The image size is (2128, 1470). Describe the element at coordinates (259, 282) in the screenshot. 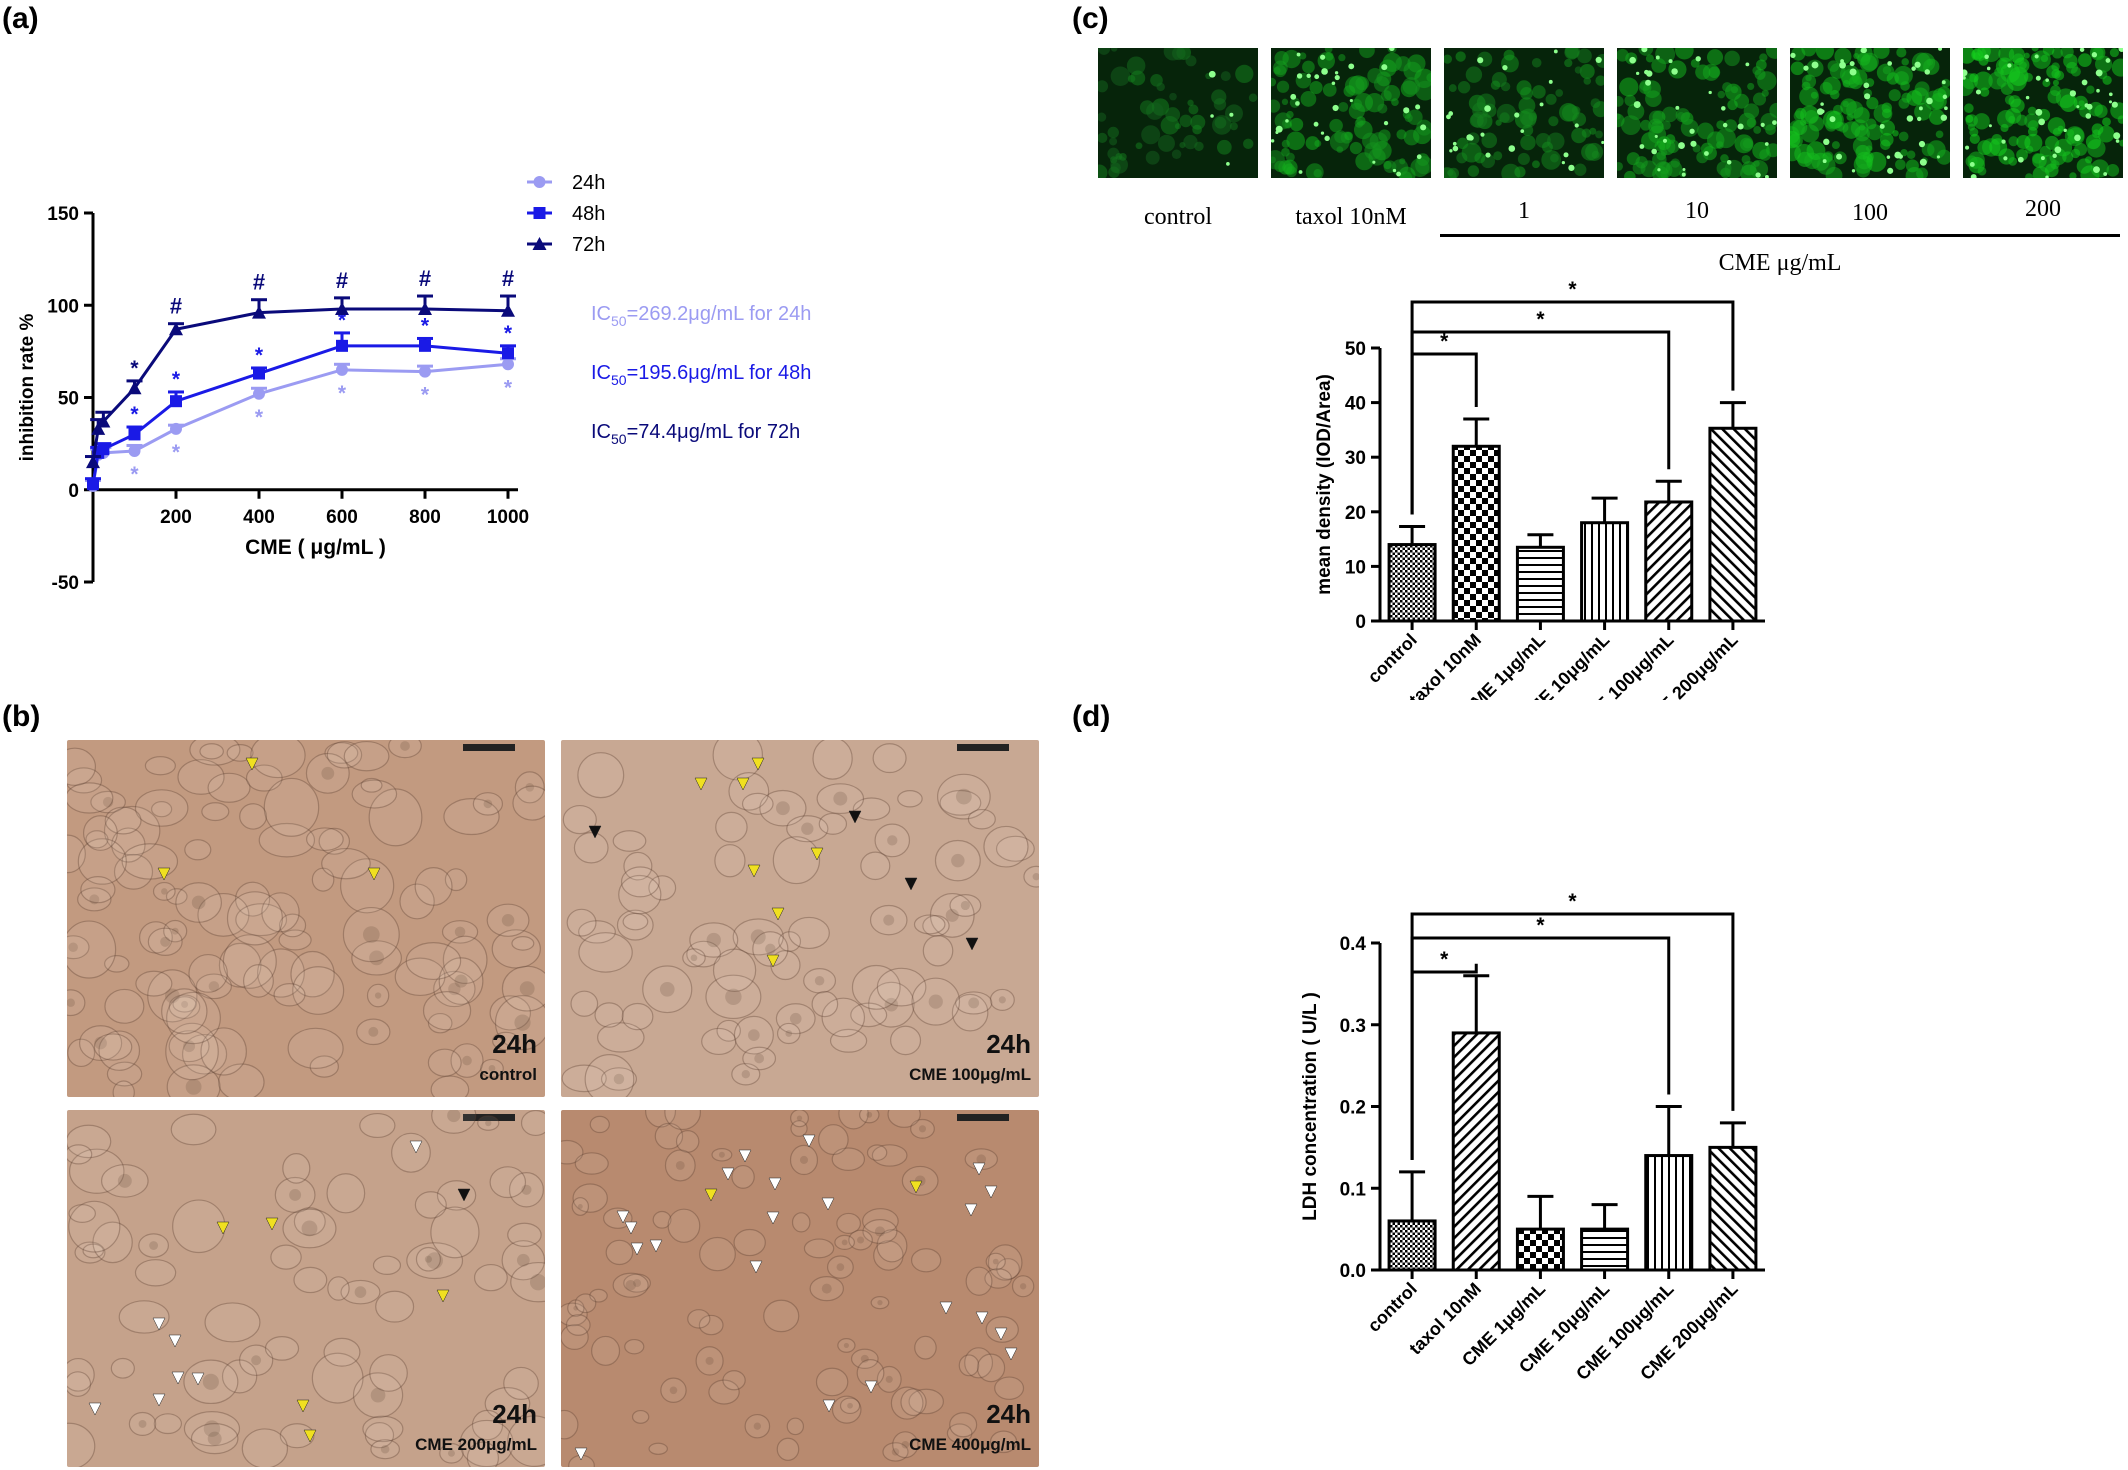

I see `significance-mark: #` at that location.